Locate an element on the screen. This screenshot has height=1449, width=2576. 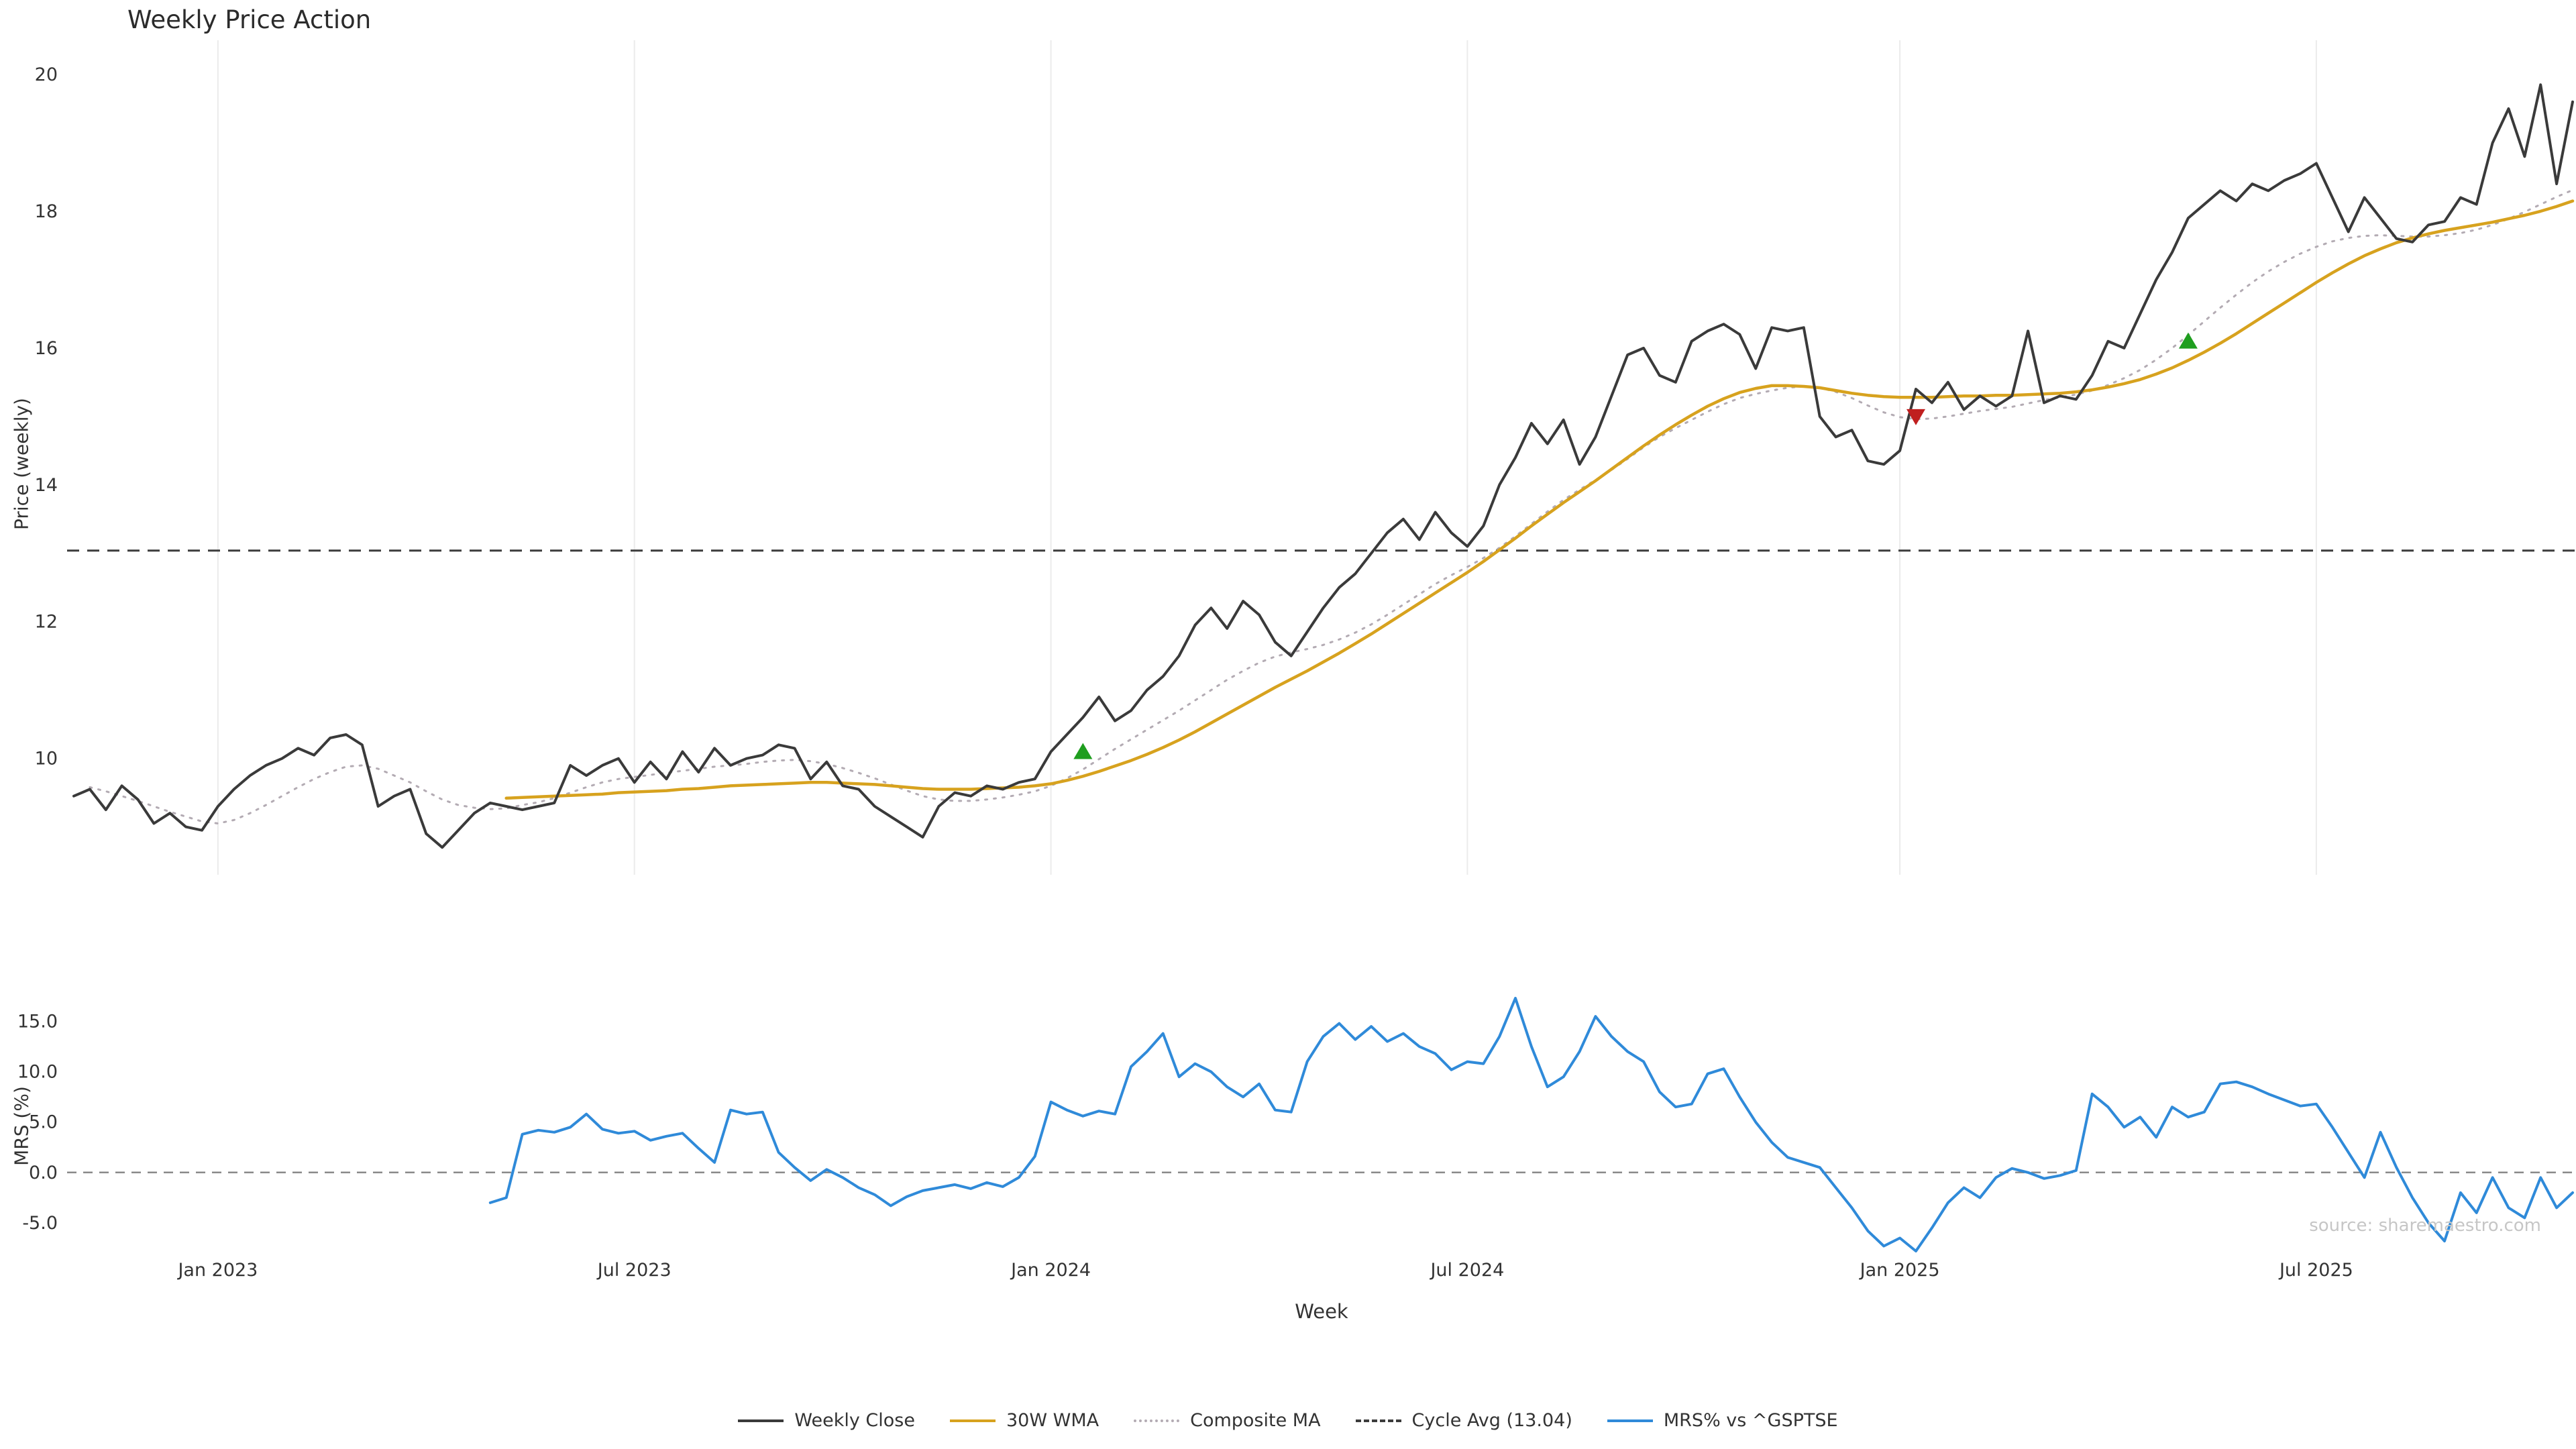
legend-item-wma: 30W WMA is located at coordinates (1024, 1420).